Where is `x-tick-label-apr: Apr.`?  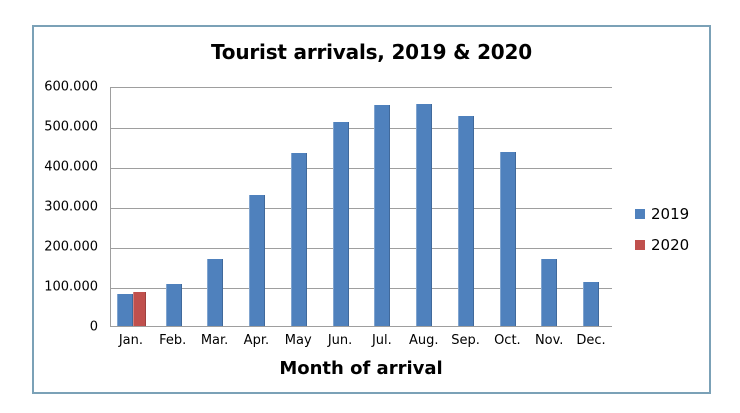 x-tick-label-apr: Apr. is located at coordinates (256, 340).